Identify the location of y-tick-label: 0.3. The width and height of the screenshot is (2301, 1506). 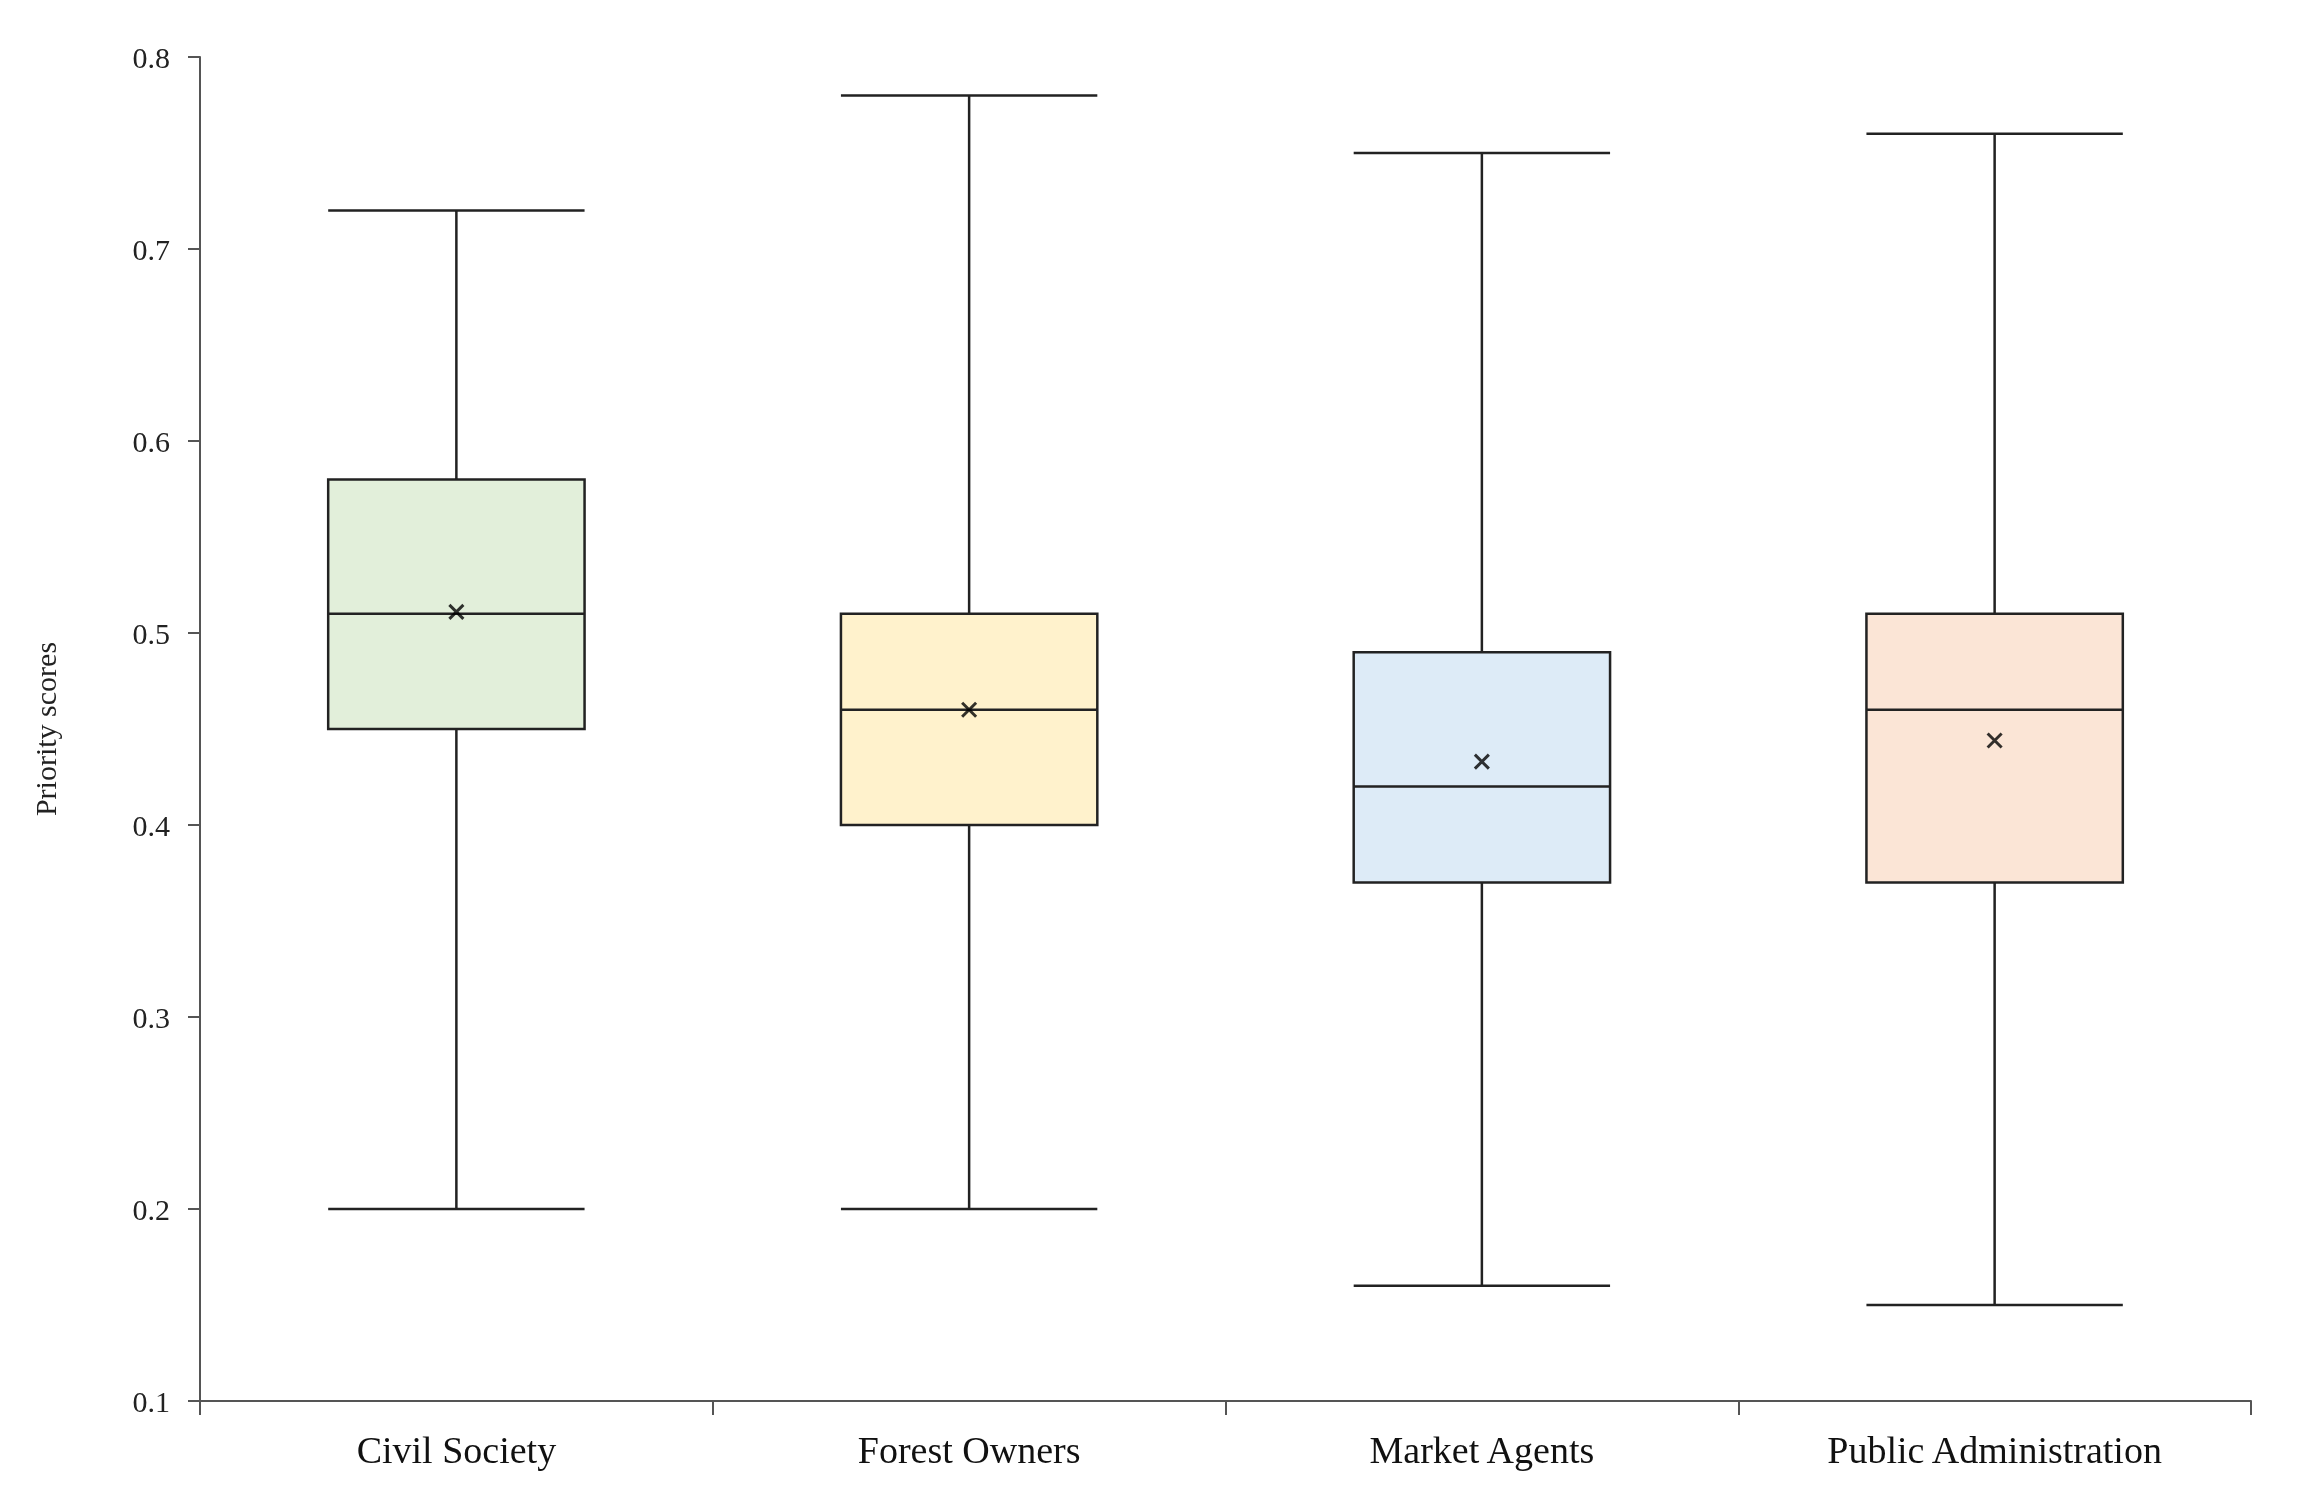
(151, 1017).